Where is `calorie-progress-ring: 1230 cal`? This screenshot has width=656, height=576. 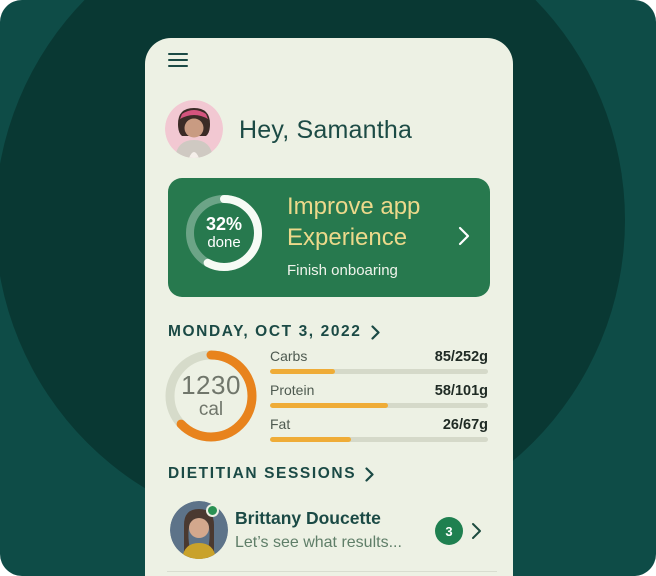 calorie-progress-ring: 1230 cal is located at coordinates (211, 396).